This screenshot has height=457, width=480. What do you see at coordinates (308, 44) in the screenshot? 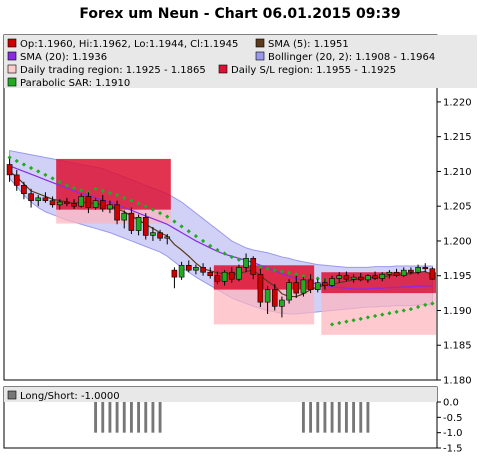
I see `legend-label: SMA (5): 1.1951` at bounding box center [308, 44].